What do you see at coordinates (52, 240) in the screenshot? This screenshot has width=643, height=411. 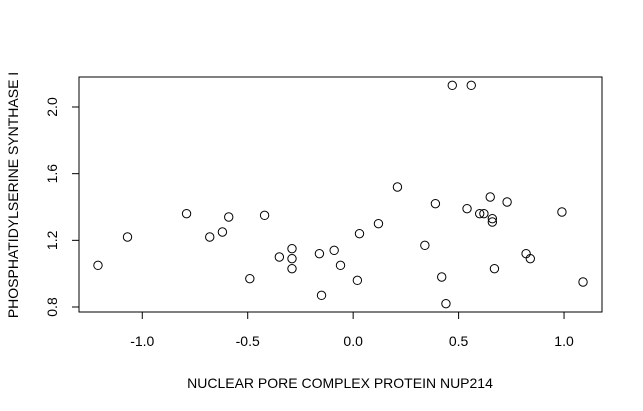 I see `y-tick-label: 1.2` at bounding box center [52, 240].